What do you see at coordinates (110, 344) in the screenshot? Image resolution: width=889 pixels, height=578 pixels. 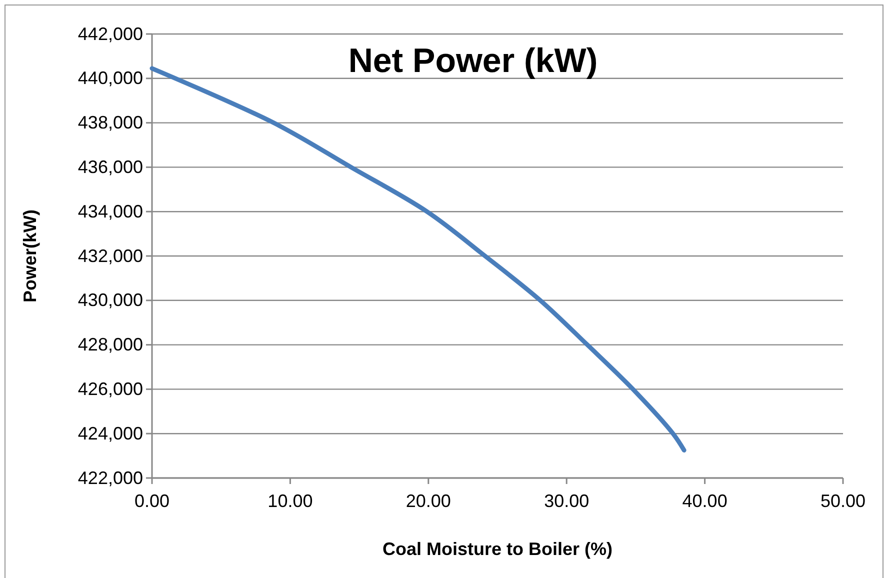 I see `y-tick-label: 428,000` at bounding box center [110, 344].